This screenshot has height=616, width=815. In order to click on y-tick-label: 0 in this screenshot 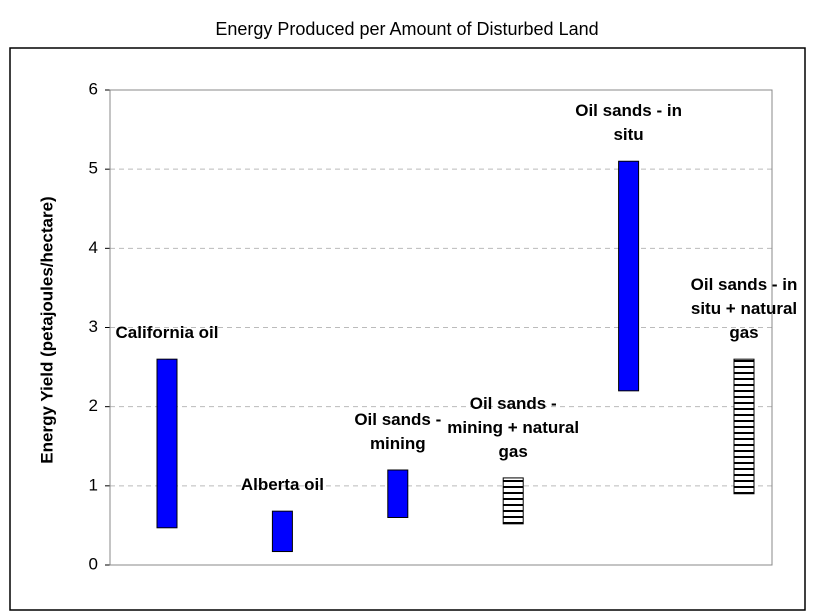, I will do `click(93, 563)`.